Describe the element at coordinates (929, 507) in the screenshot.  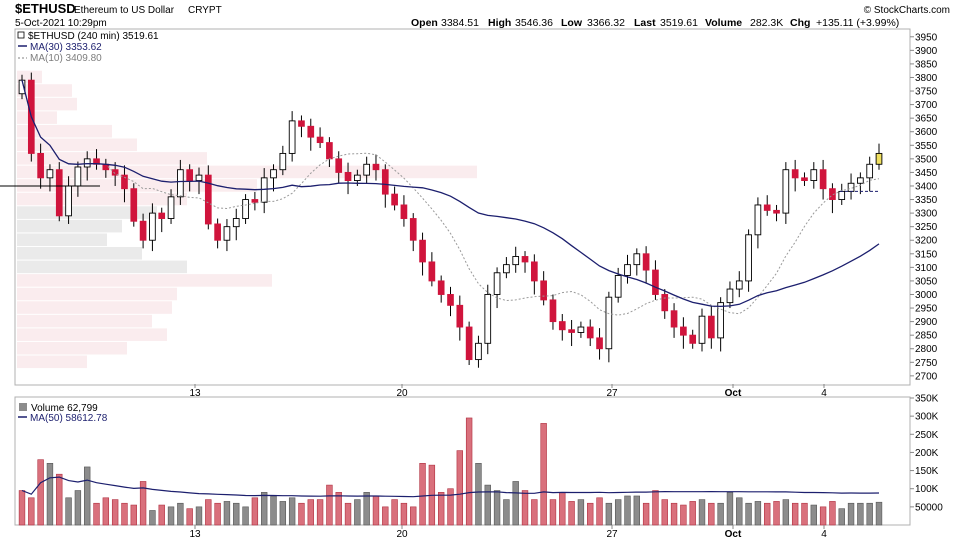
I see `volume-tick-label: 50000` at that location.